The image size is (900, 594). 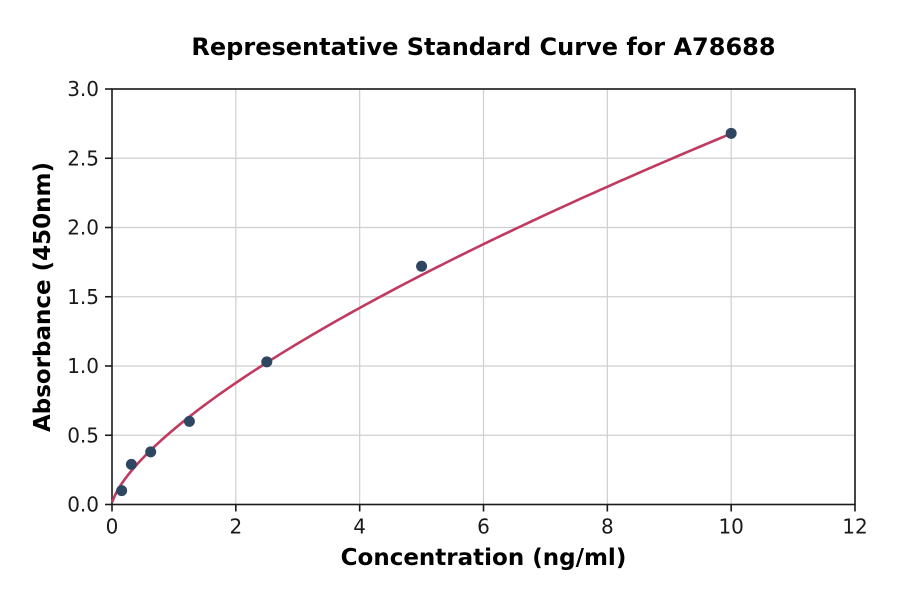 I want to click on y-axis-label: Absorbance (450nm), so click(x=43, y=297).